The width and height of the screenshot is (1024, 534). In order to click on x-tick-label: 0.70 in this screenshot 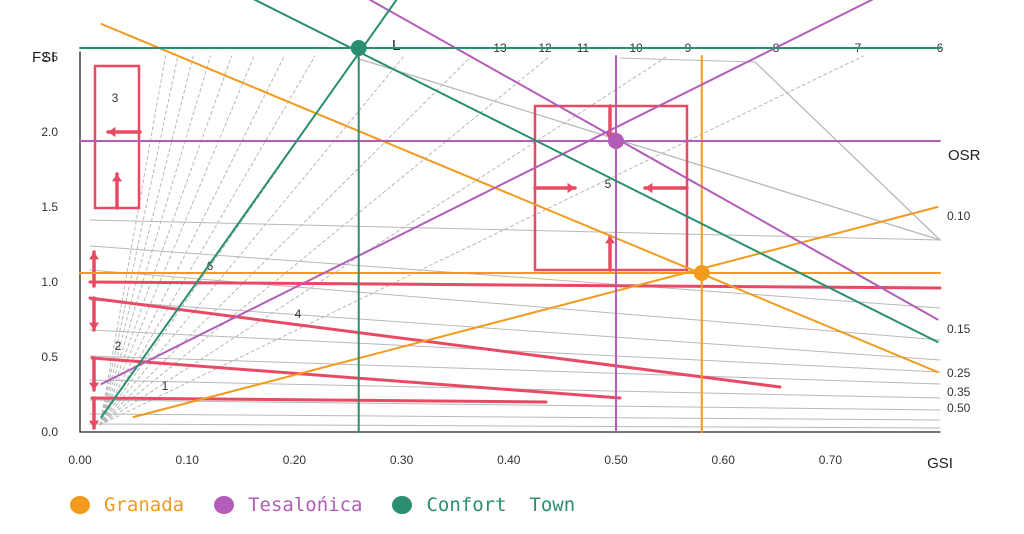, I will do `click(831, 460)`.